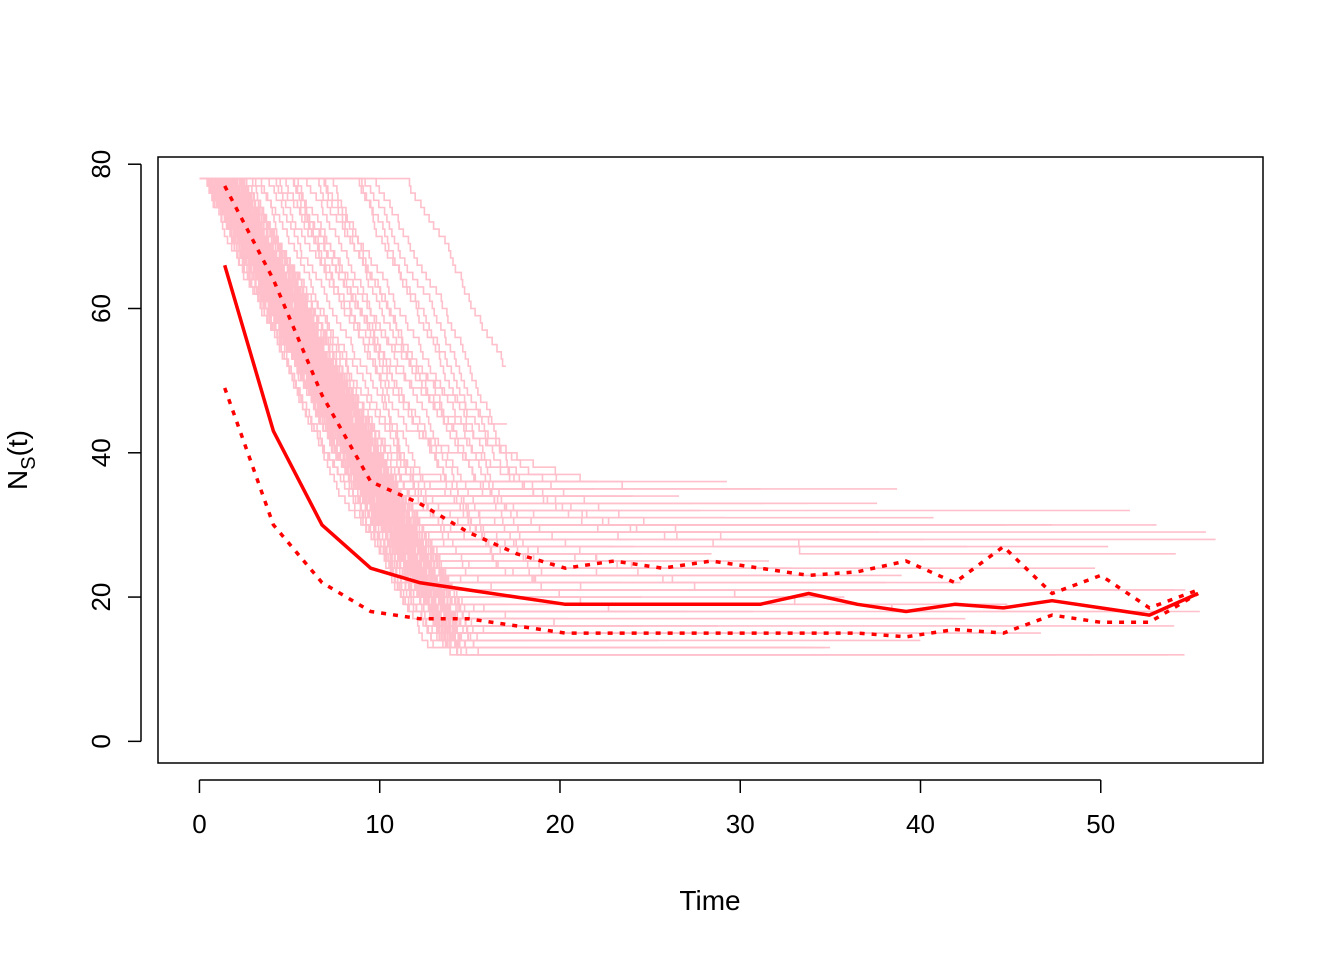  What do you see at coordinates (101, 741) in the screenshot?
I see `y-tick-label: 0` at bounding box center [101, 741].